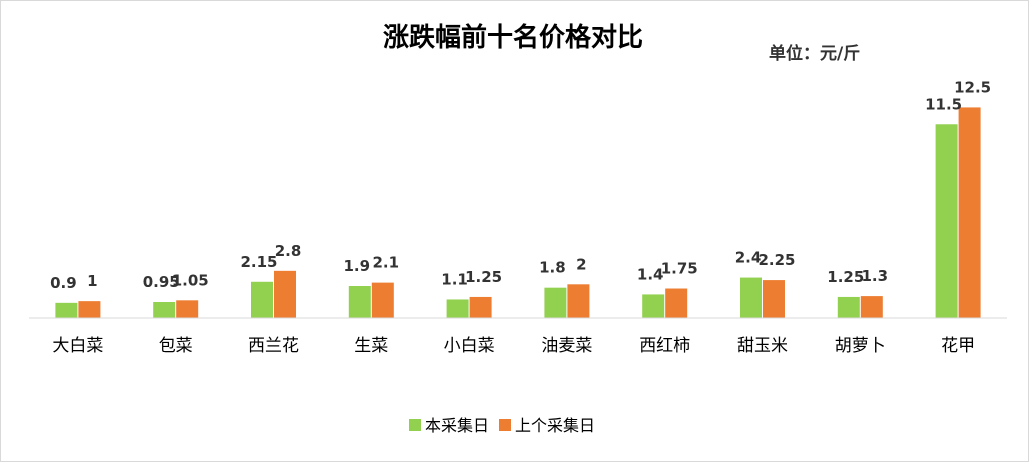 Image resolution: width=1029 pixels, height=462 pixels. Describe the element at coordinates (483, 277) in the screenshot. I see `data-label-previous-4: 1.25` at that location.